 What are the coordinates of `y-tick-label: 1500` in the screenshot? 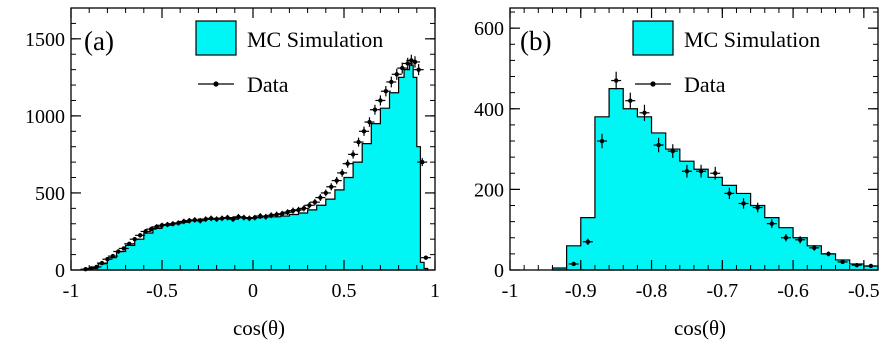 It's located at (45, 40).